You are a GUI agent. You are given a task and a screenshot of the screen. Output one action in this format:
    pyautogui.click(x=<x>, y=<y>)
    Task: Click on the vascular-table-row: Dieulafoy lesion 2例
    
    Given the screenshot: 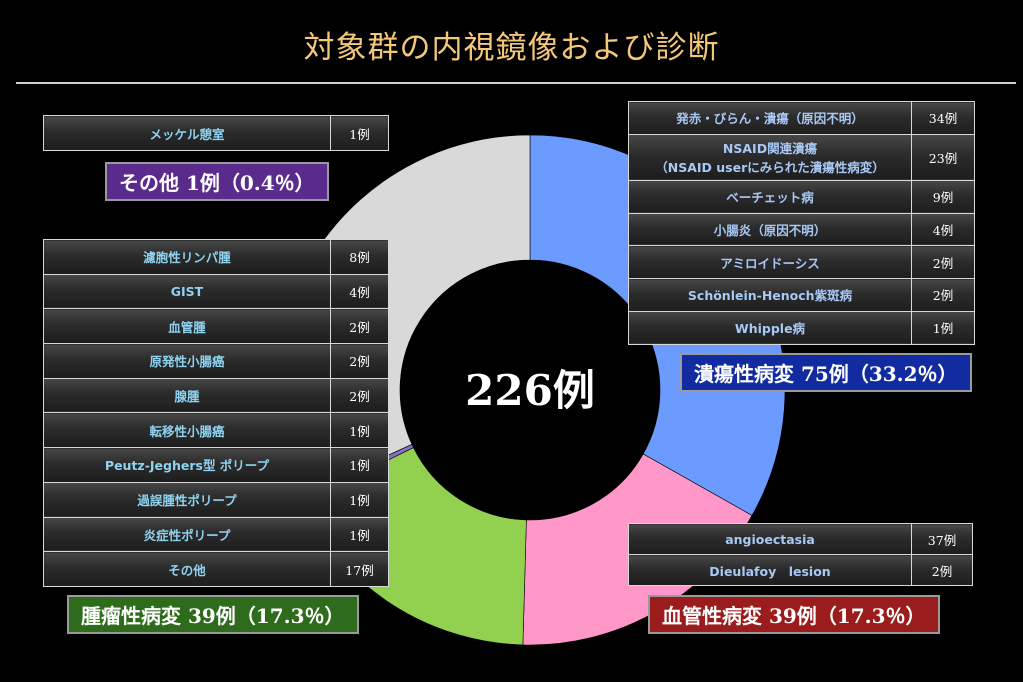 What is the action you would take?
    pyautogui.click(x=800, y=570)
    